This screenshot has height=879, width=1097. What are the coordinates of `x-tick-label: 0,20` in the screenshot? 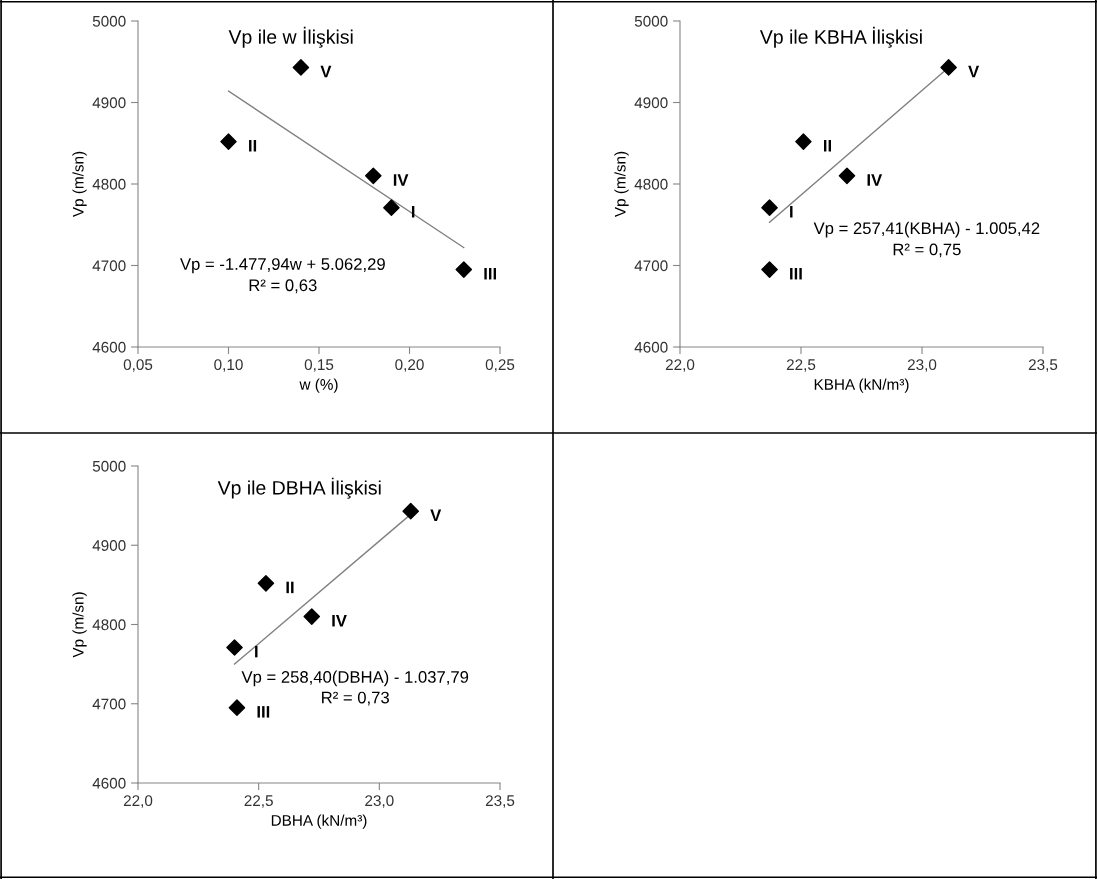 It's located at (409, 365).